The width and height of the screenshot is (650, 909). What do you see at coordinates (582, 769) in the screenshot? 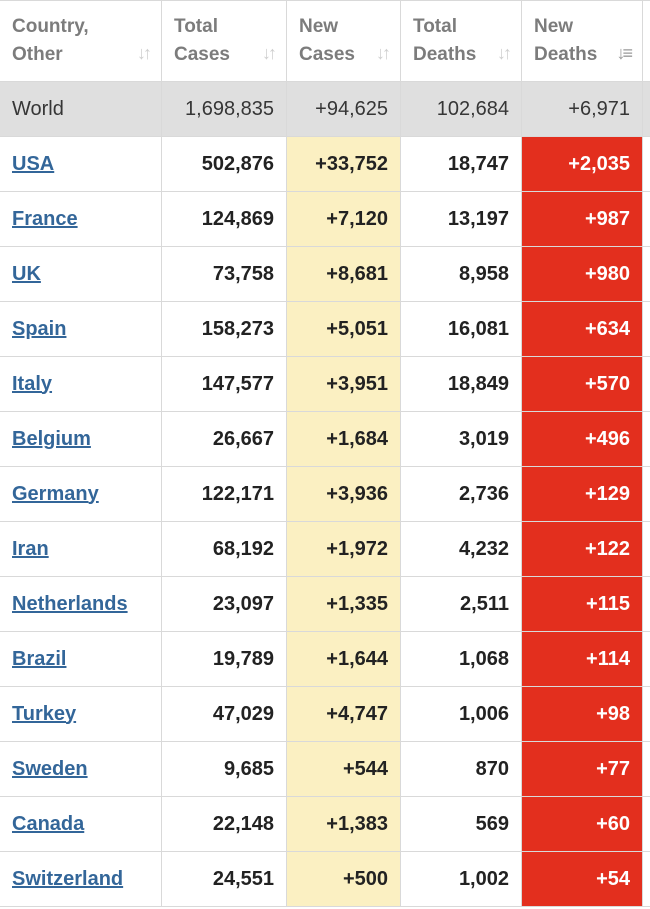
I see `new-deaths-cell: +77` at bounding box center [582, 769].